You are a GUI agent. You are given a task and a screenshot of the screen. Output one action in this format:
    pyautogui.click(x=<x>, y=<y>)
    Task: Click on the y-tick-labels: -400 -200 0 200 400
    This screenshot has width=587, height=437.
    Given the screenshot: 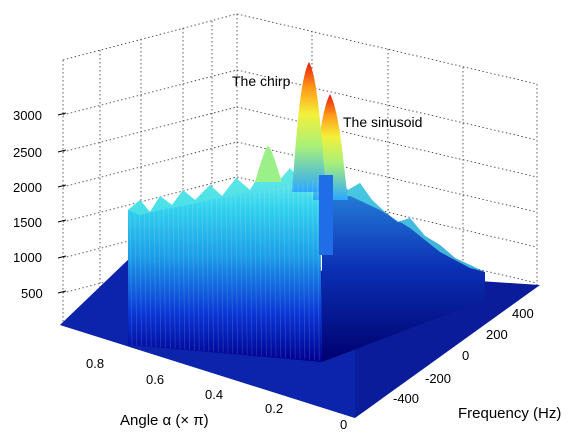 What is the action you would take?
    pyautogui.click(x=463, y=356)
    